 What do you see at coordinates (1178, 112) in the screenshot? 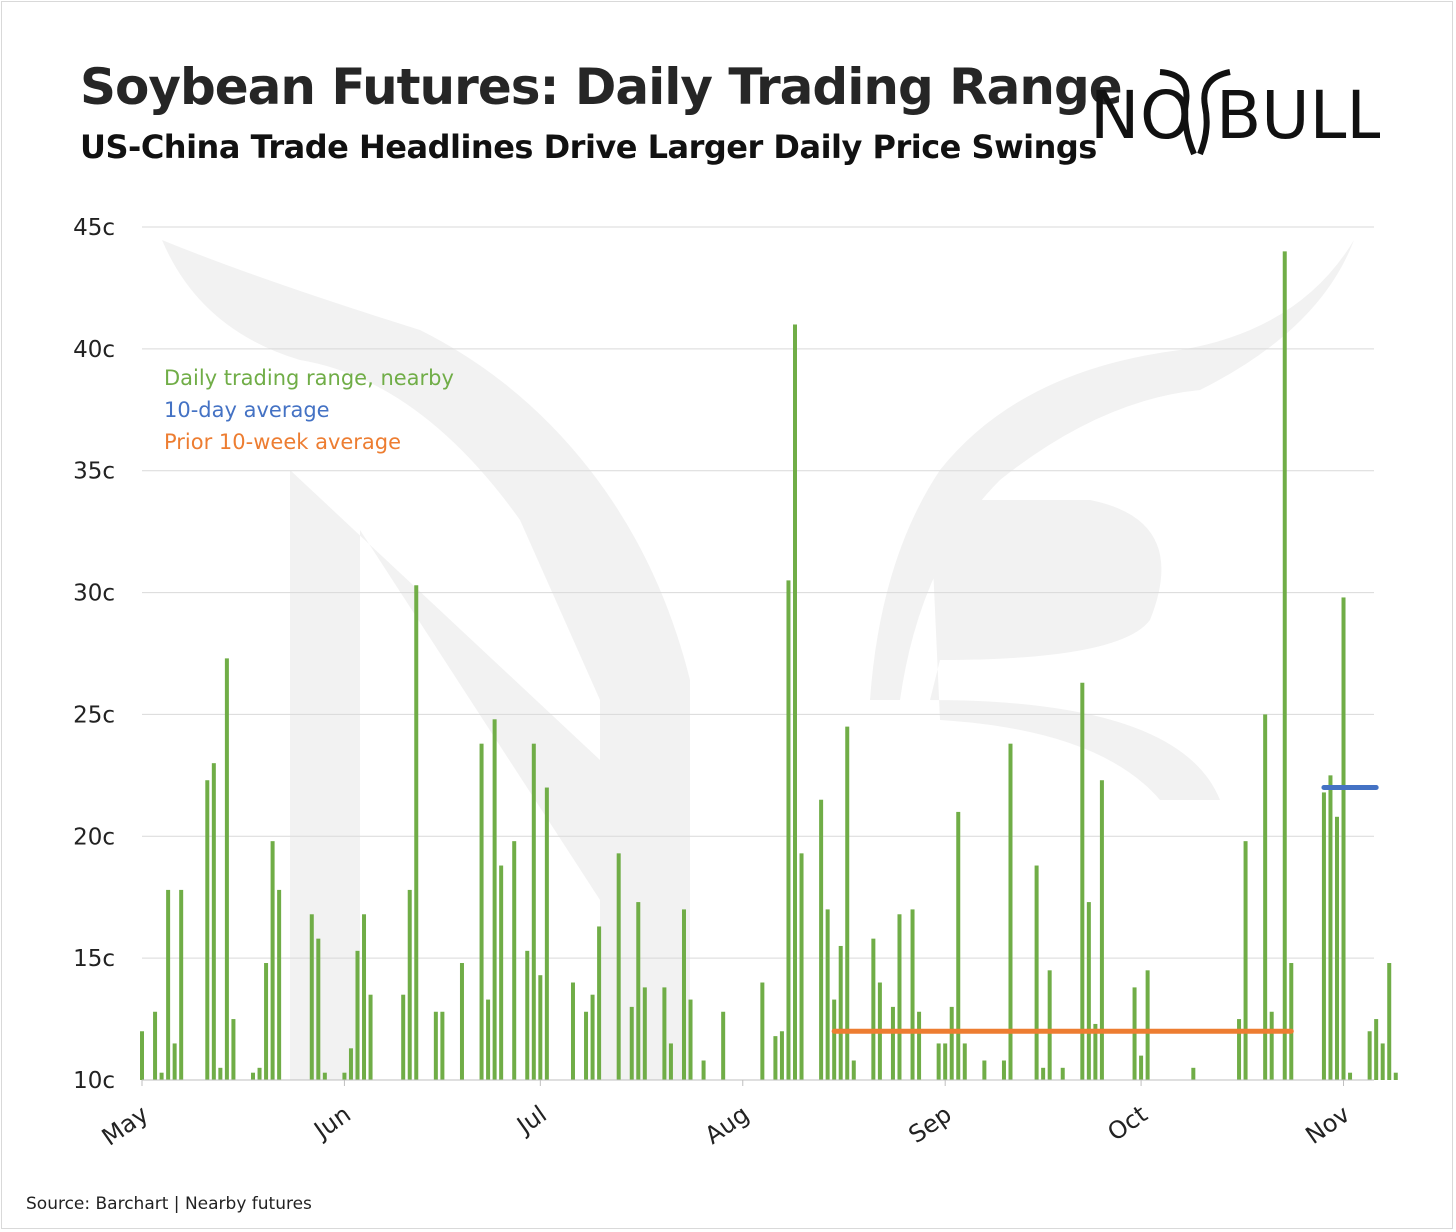
I see `logo-horn-left` at bounding box center [1178, 112].